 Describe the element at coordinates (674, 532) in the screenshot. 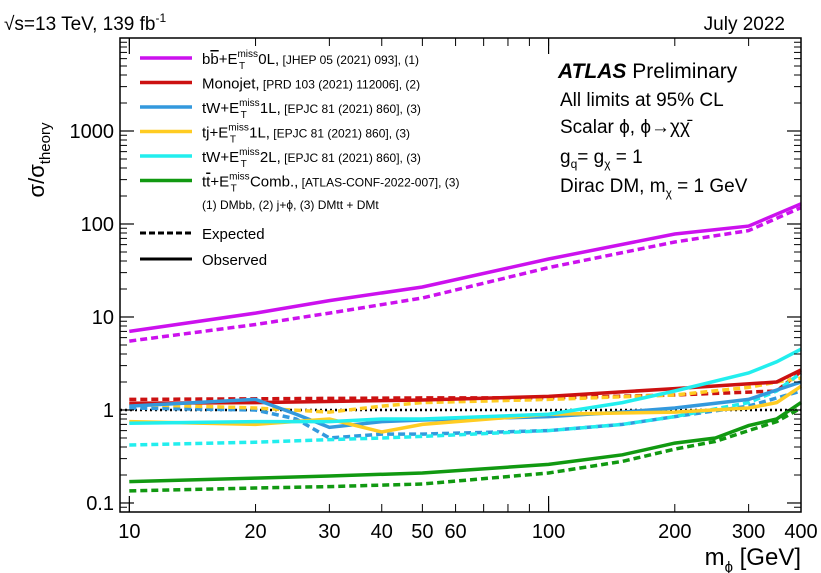

I see `x-tick-label: 200` at that location.